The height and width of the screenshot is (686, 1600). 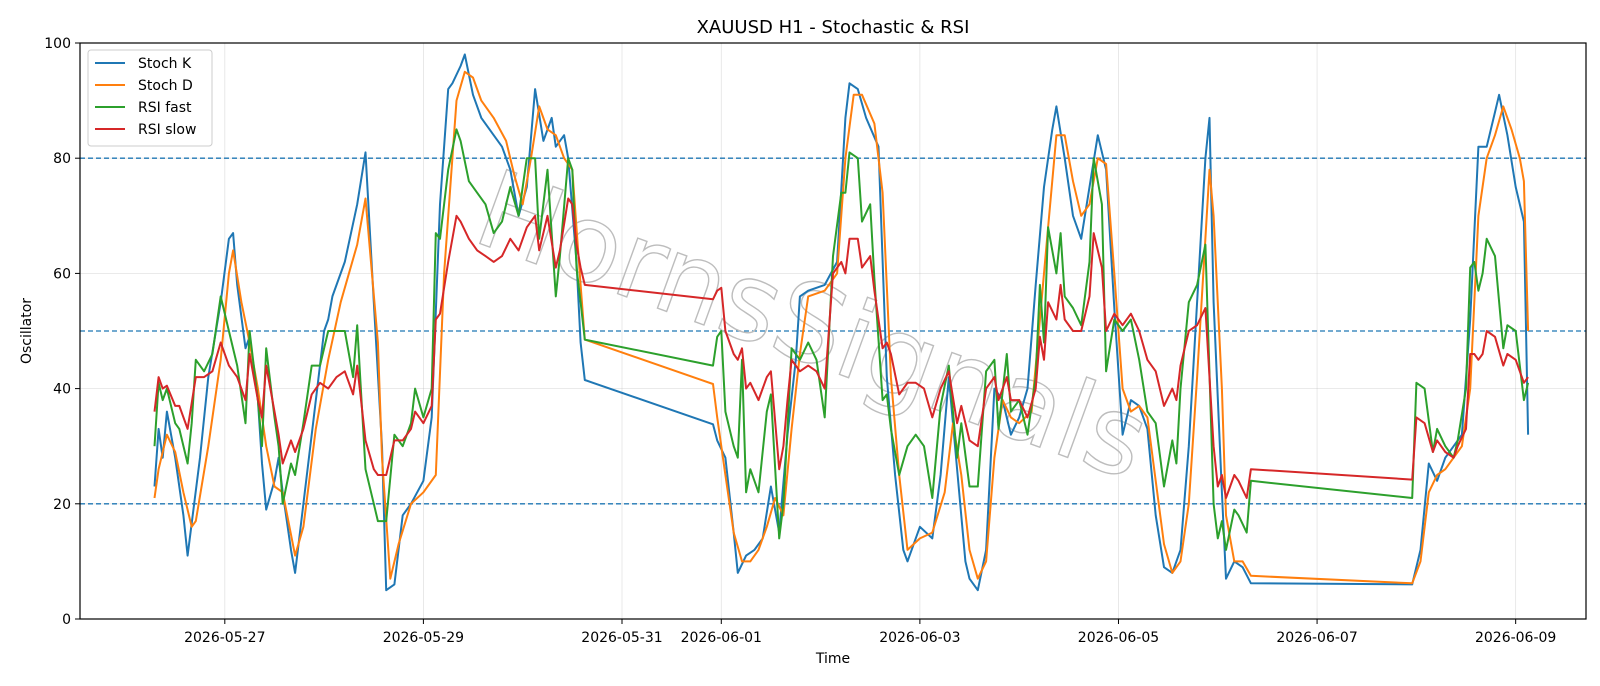 I want to click on legend: Stoch K Stoch D RSI fast RSI slow, so click(x=150, y=98).